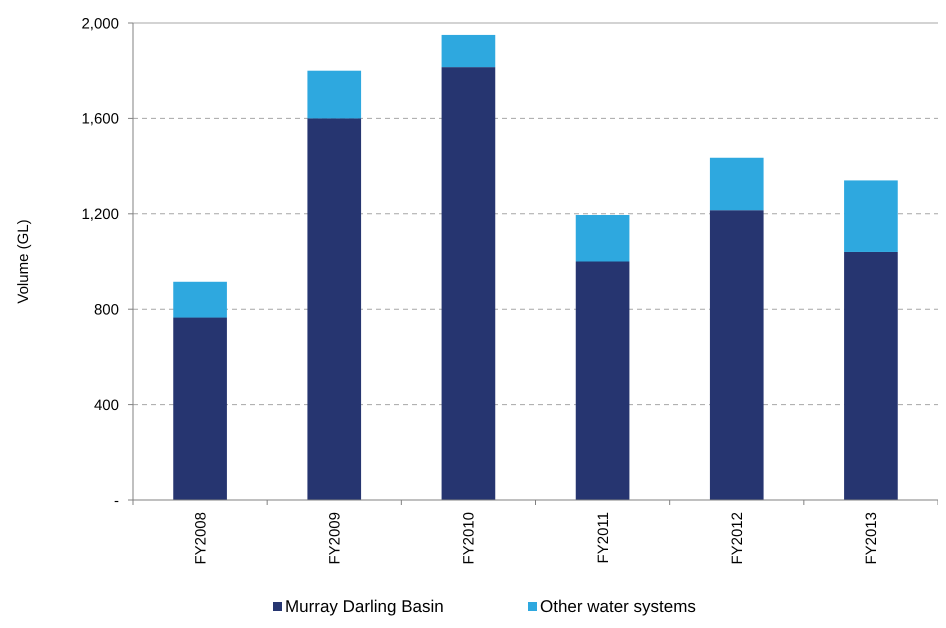 The image size is (946, 628). Describe the element at coordinates (106, 309) in the screenshot. I see `y-tick-label: 800` at that location.